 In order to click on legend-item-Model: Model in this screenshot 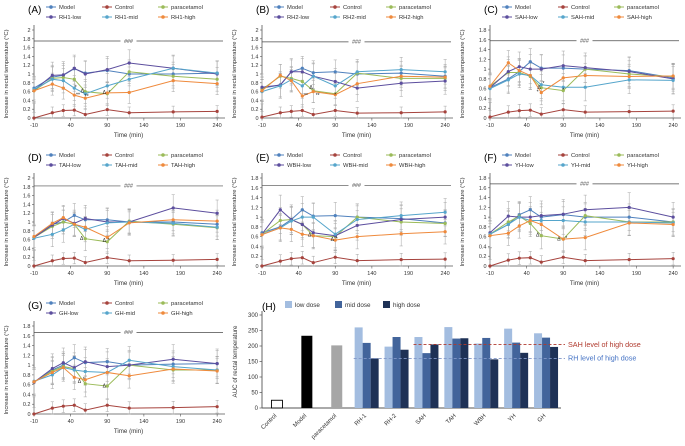, I will do `click(60, 156)`.